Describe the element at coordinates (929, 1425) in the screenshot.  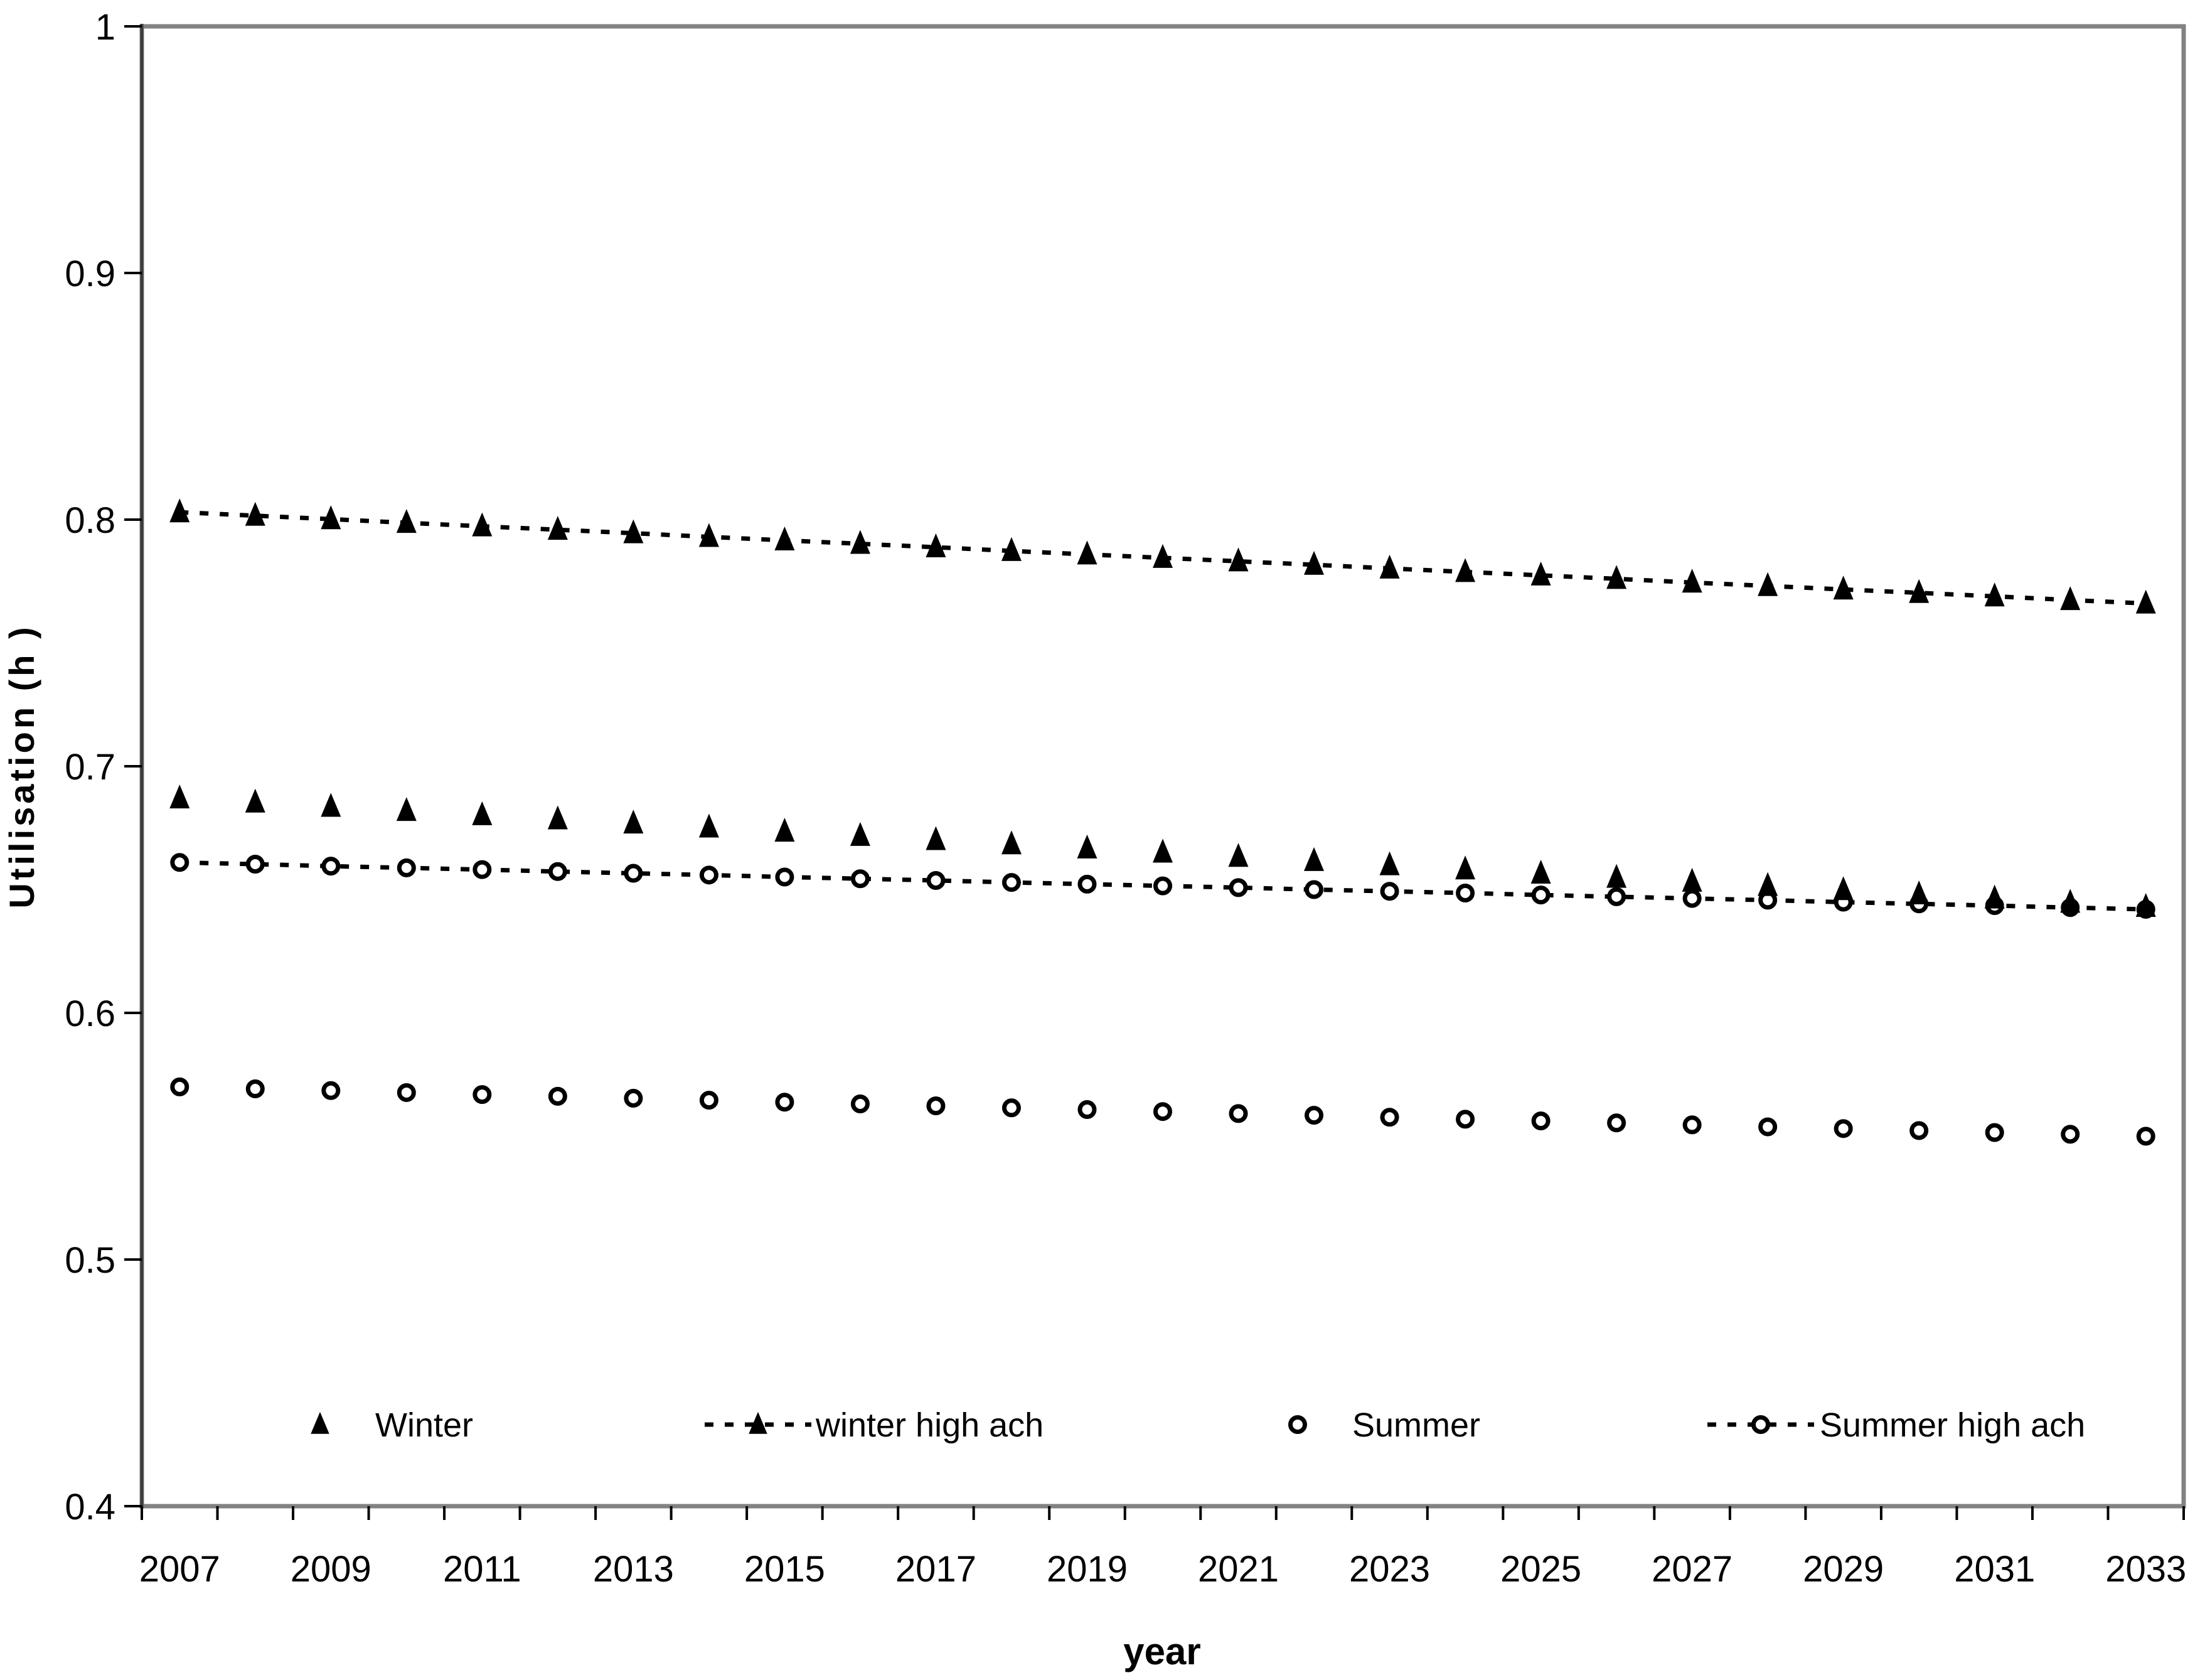
I see `legend-label: winter high ach` at that location.